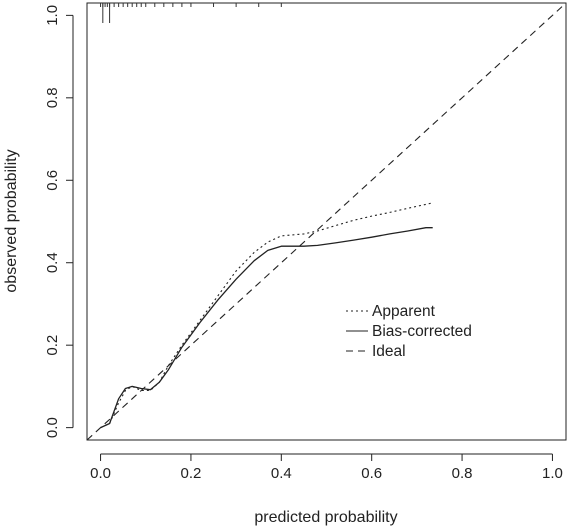  What do you see at coordinates (552, 473) in the screenshot?
I see `x-tick-label: 1.0` at bounding box center [552, 473].